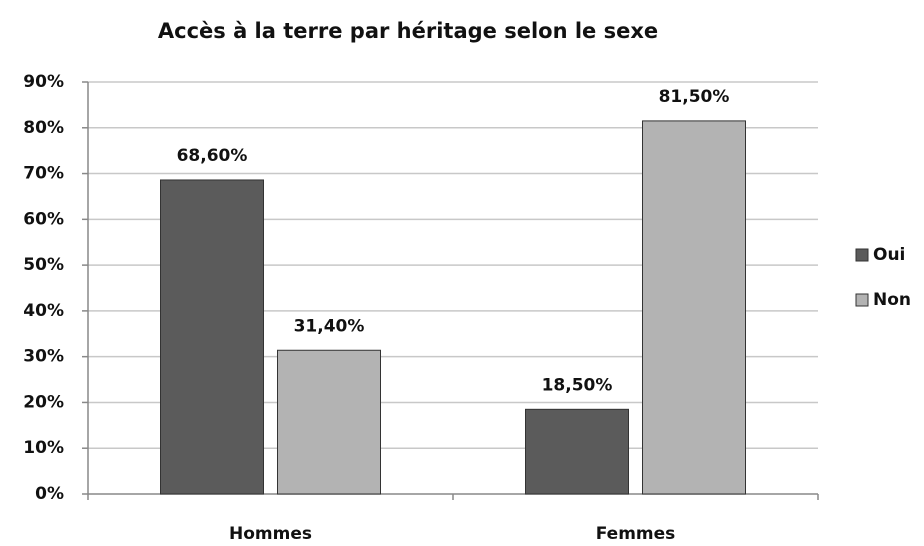 The height and width of the screenshot is (546, 924). What do you see at coordinates (212, 156) in the screenshot?
I see `data-label: 68,60%` at bounding box center [212, 156].